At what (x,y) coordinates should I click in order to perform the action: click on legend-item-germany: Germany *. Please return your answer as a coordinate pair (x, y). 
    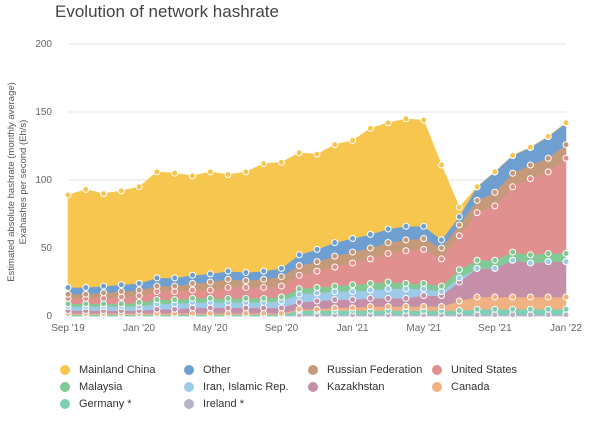
    Looking at the image, I should click on (122, 404).